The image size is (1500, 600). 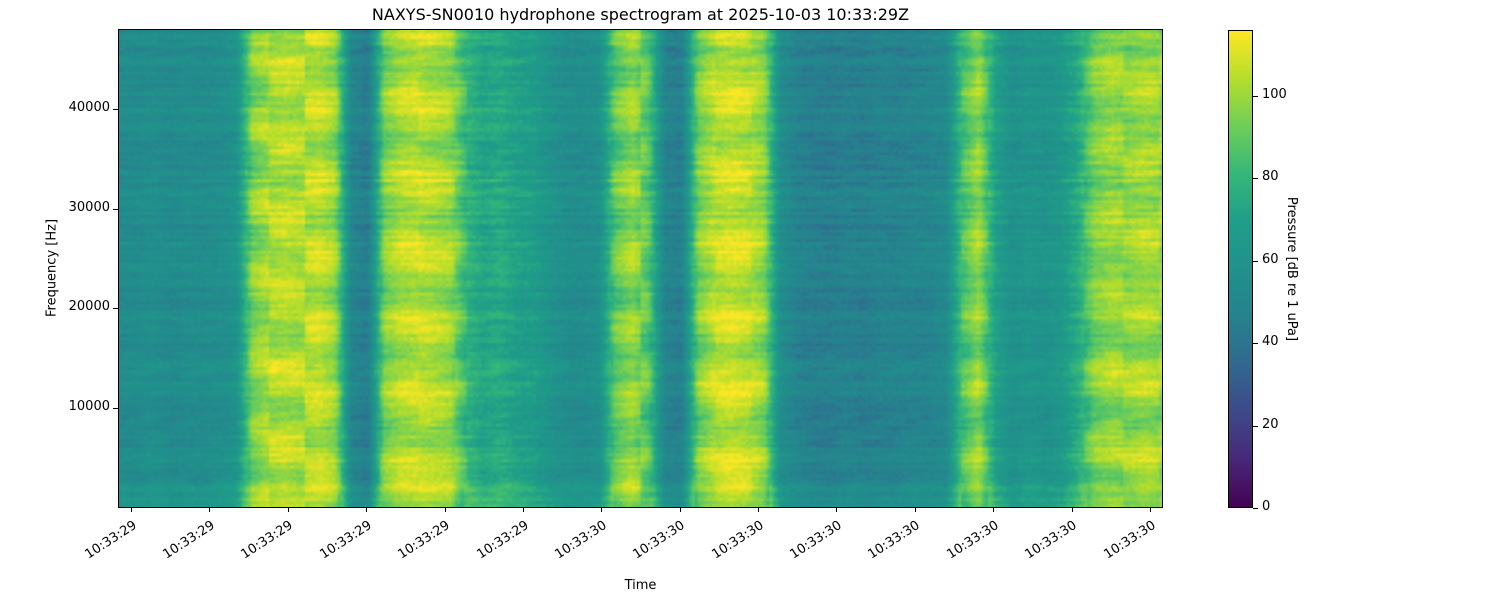 I want to click on colorbar-tick-label: 20, so click(x=1270, y=424).